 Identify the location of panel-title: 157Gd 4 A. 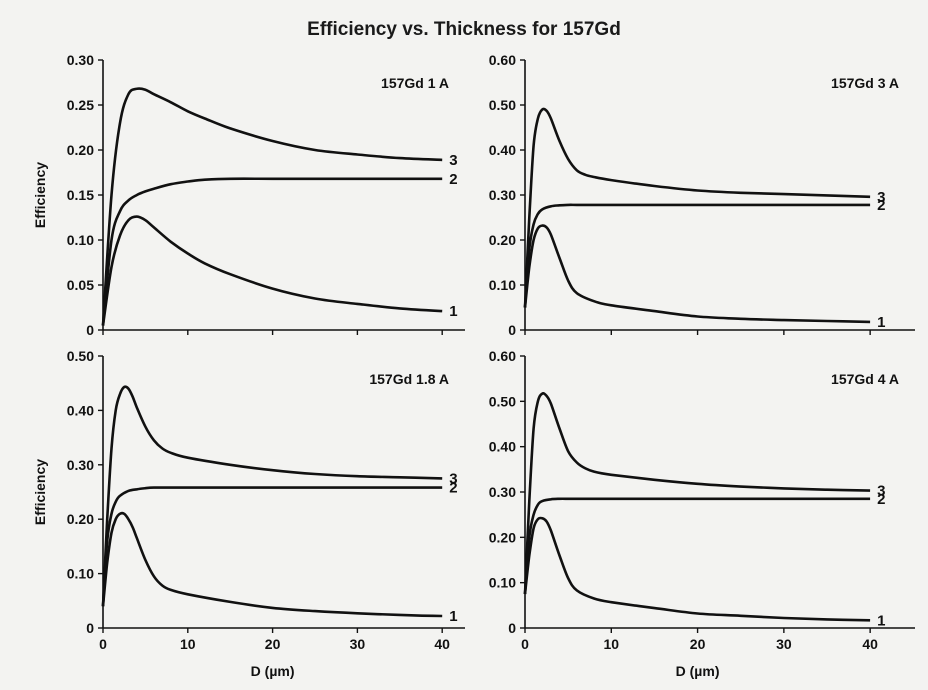
(865, 379).